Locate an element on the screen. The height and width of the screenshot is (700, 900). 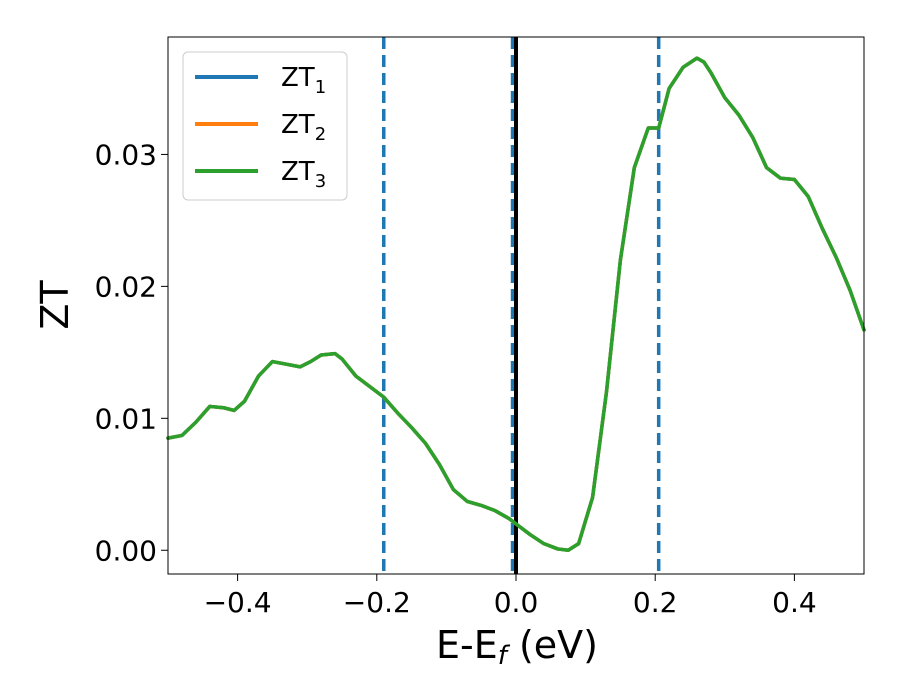
x-axis-label: E-Ef (eV) is located at coordinates (517, 647).